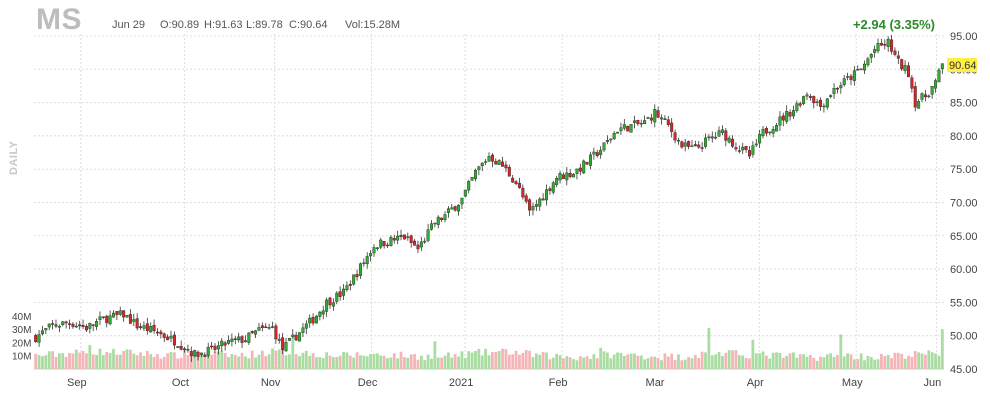  I want to click on month-label: Dec, so click(368, 383).